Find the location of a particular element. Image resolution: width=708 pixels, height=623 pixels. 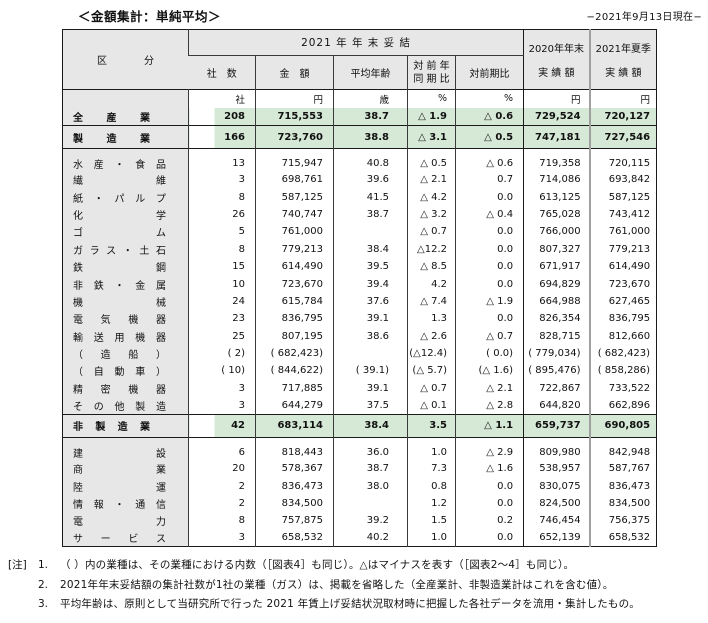

category-cell: ゴム is located at coordinates (125, 232).